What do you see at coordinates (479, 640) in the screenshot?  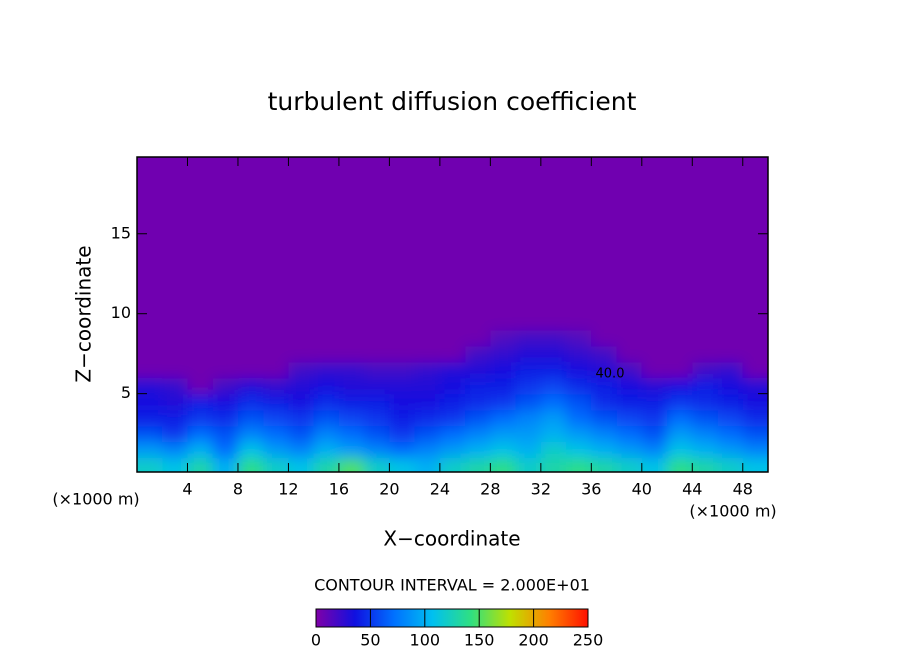 I see `colorbar-tick-label: 150` at bounding box center [479, 640].